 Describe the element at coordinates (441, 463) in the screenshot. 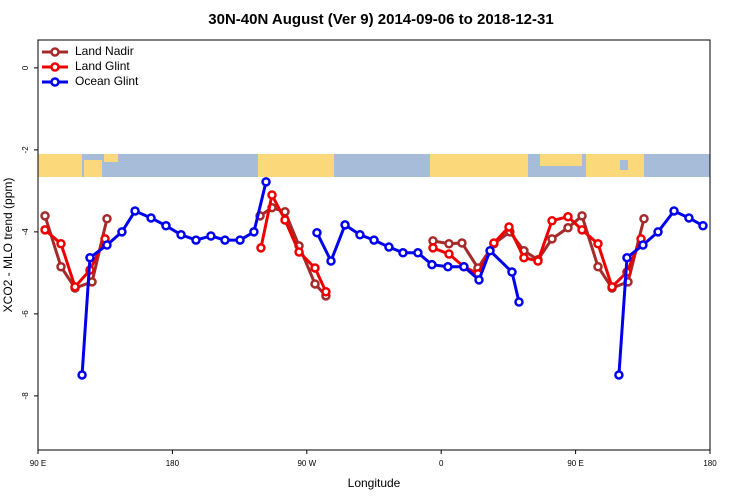

I see `x-tick-label: 0` at that location.